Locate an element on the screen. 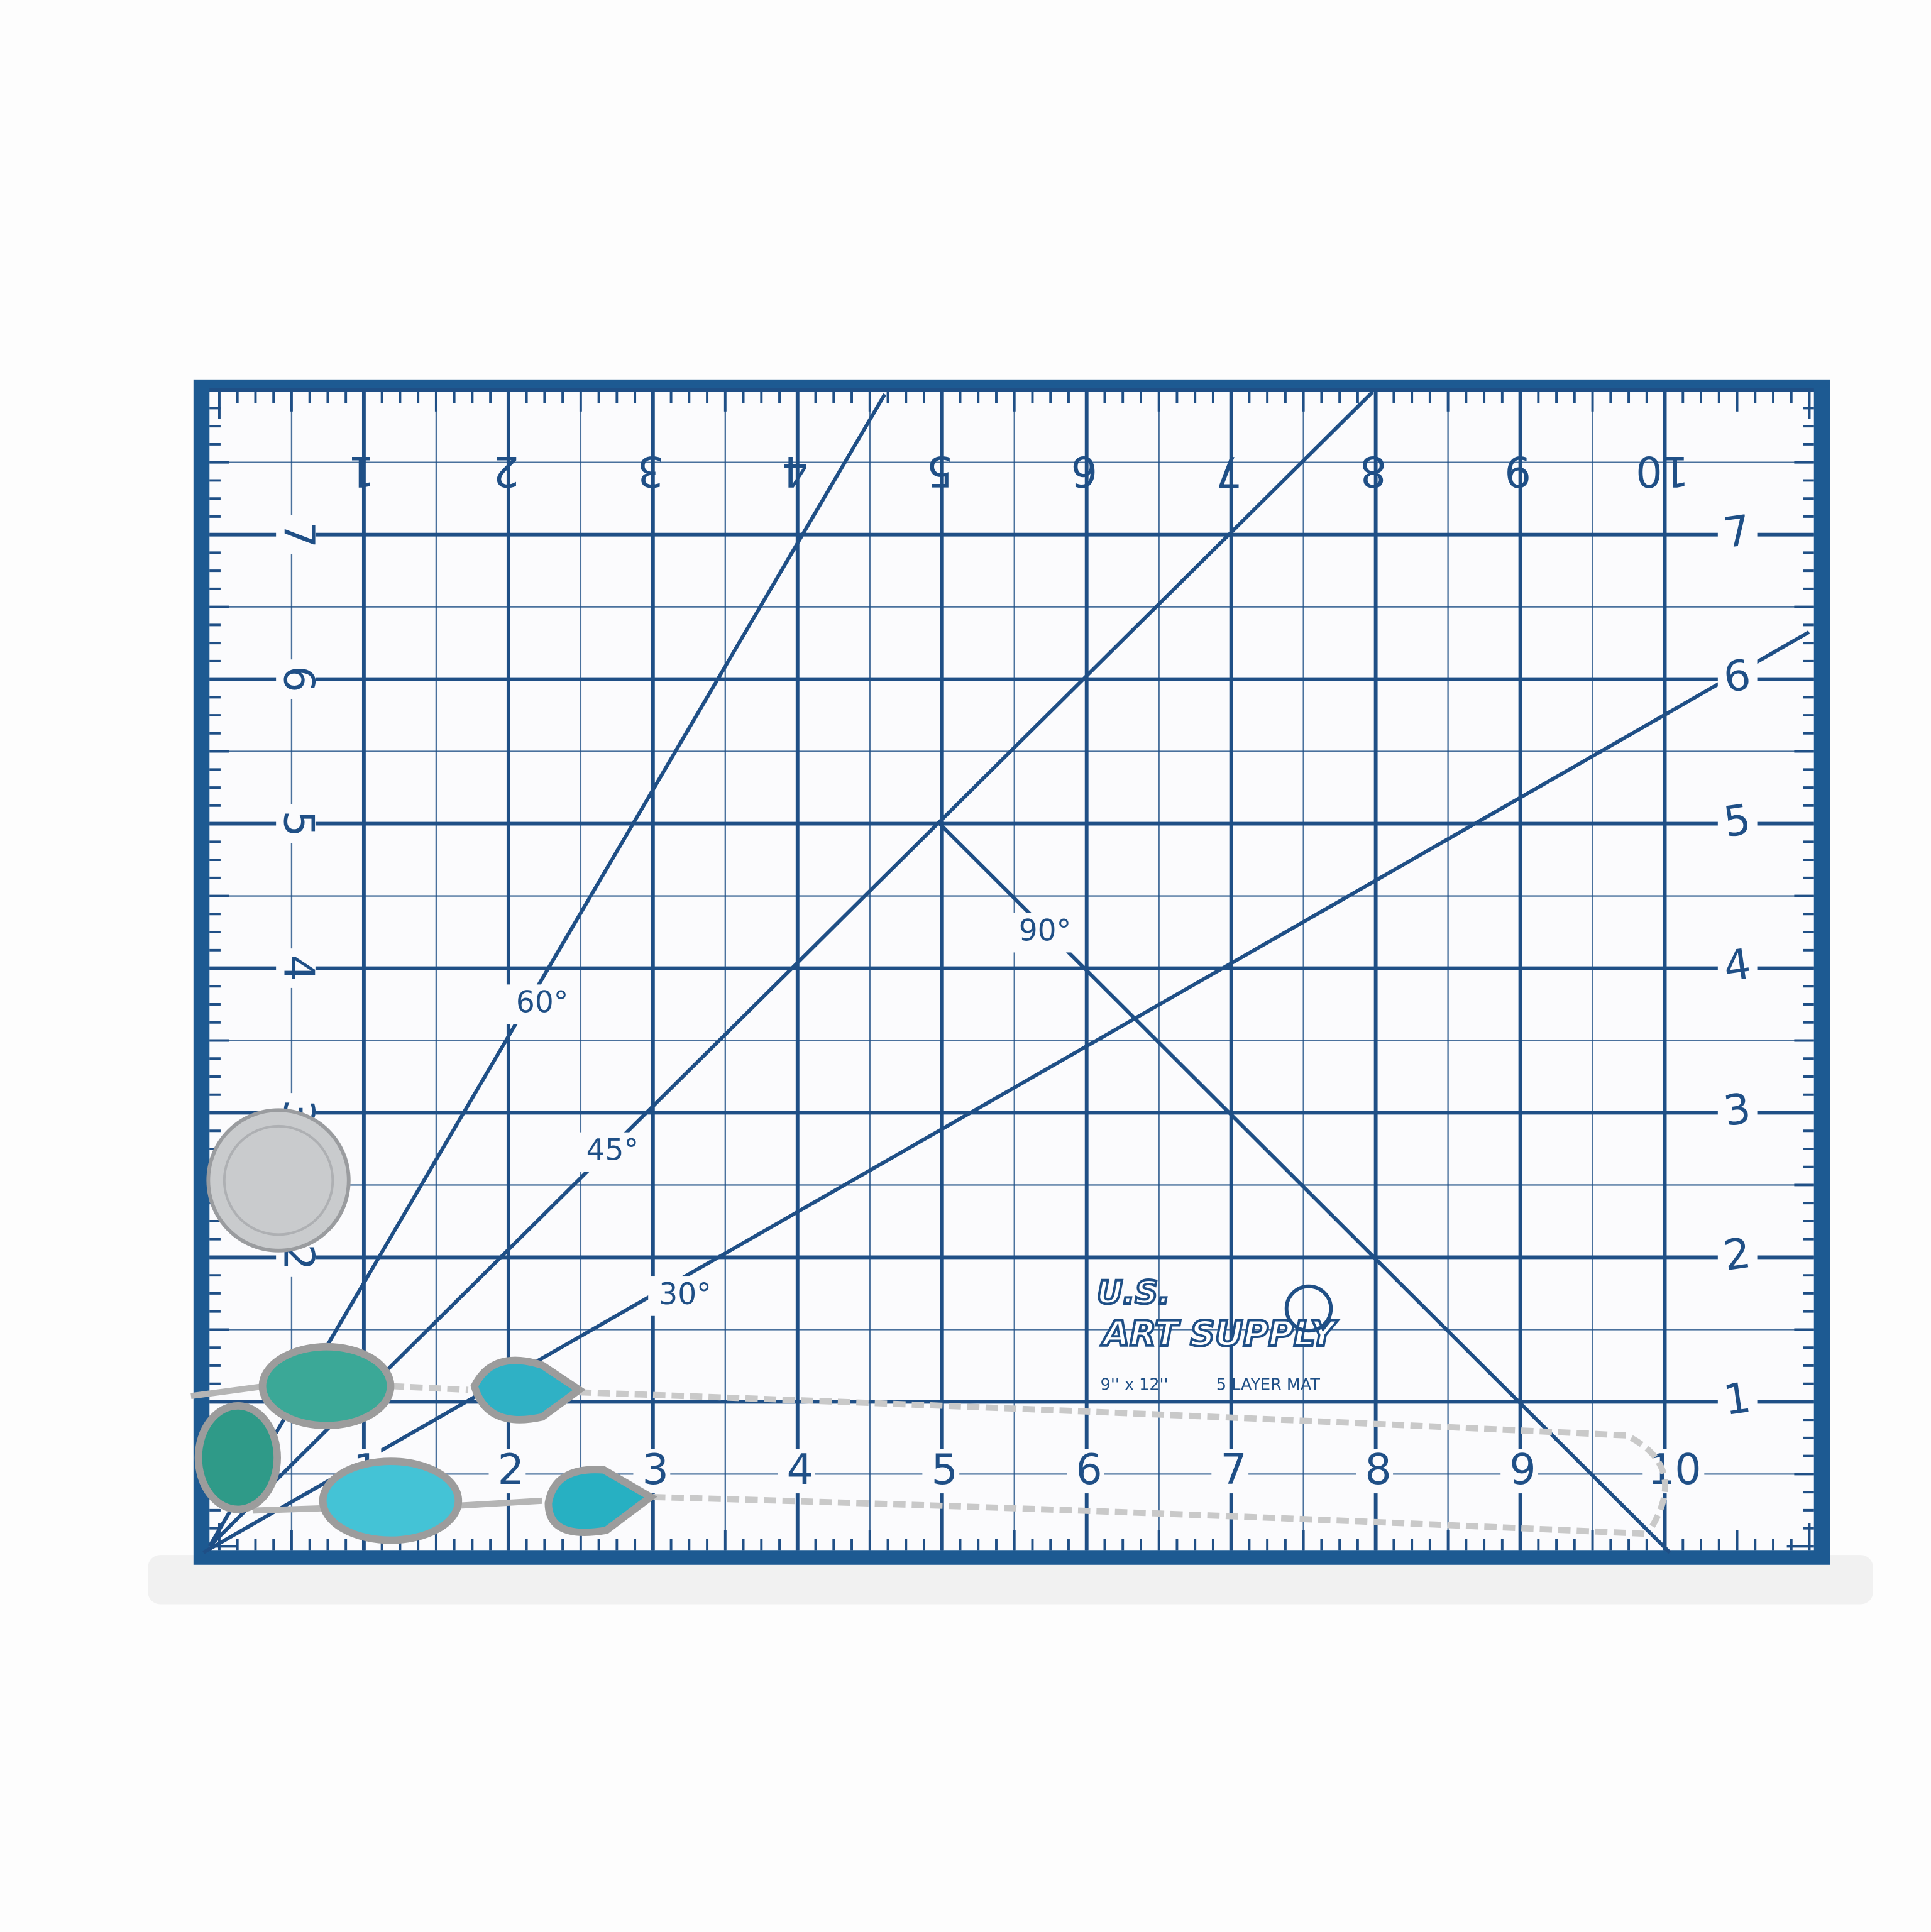  bottom-number: 10 is located at coordinates (1675, 1469).